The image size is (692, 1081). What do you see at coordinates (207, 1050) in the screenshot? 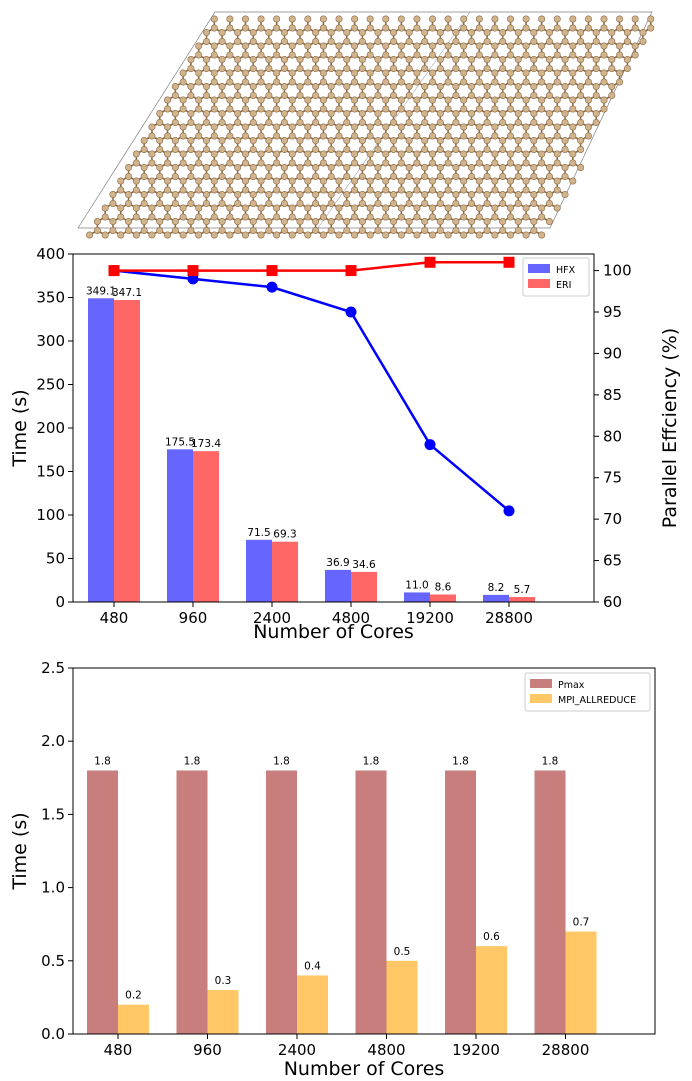
I see `x-tick-label: 960` at bounding box center [207, 1050].